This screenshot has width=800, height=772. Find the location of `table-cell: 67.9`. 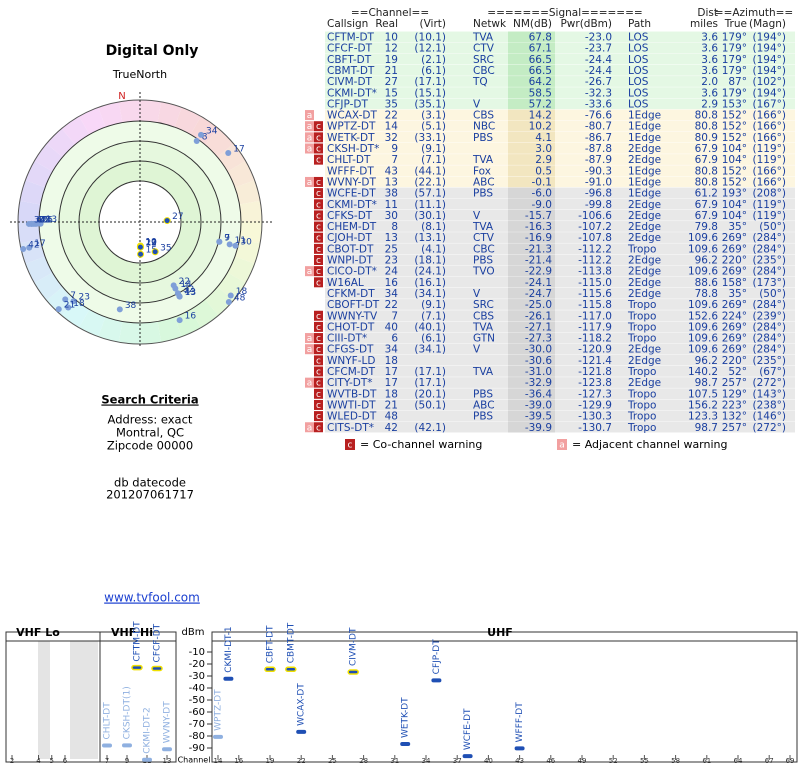

table-cell: 67.9 is located at coordinates (706, 216).